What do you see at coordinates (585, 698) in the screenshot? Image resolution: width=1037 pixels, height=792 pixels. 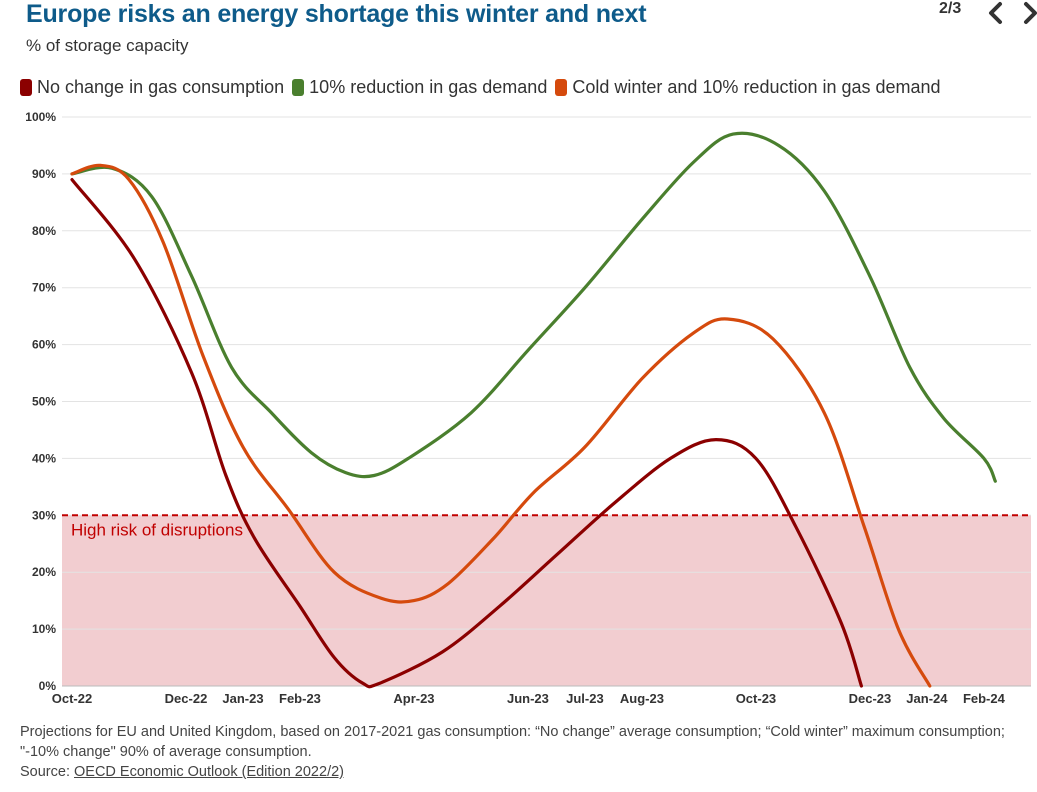 I see `x-tick-label: Jul-23` at bounding box center [585, 698].